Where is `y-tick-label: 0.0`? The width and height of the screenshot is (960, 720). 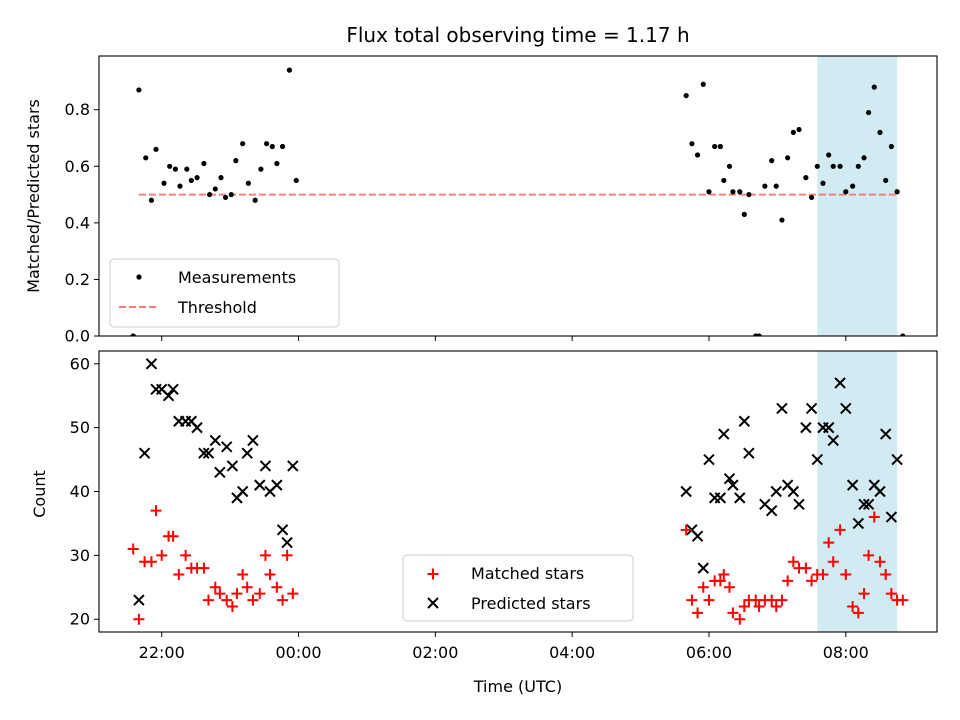
y-tick-label: 0.0 is located at coordinates (77, 336).